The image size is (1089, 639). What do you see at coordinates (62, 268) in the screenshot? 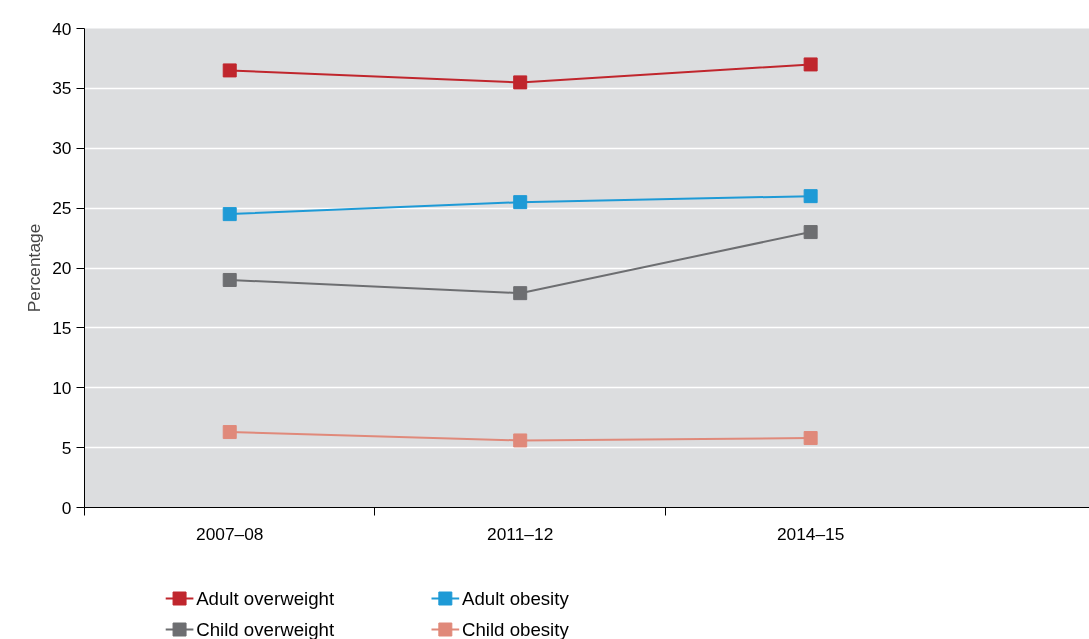
I see `y-tick-label: 20` at bounding box center [62, 268].